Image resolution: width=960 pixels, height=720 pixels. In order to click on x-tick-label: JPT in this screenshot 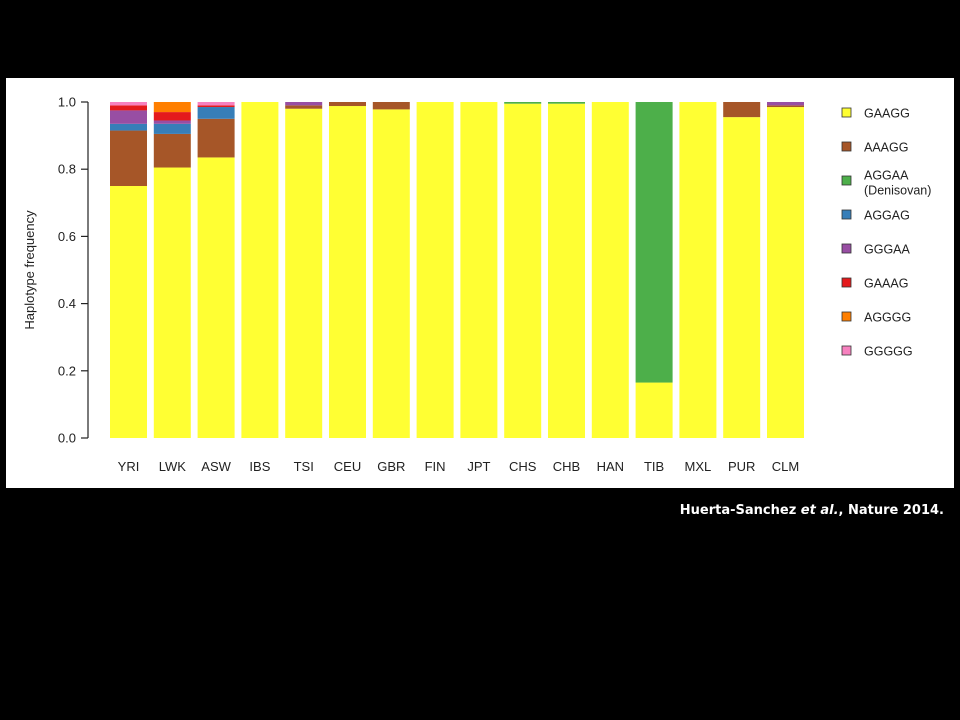, I will do `click(478, 466)`.